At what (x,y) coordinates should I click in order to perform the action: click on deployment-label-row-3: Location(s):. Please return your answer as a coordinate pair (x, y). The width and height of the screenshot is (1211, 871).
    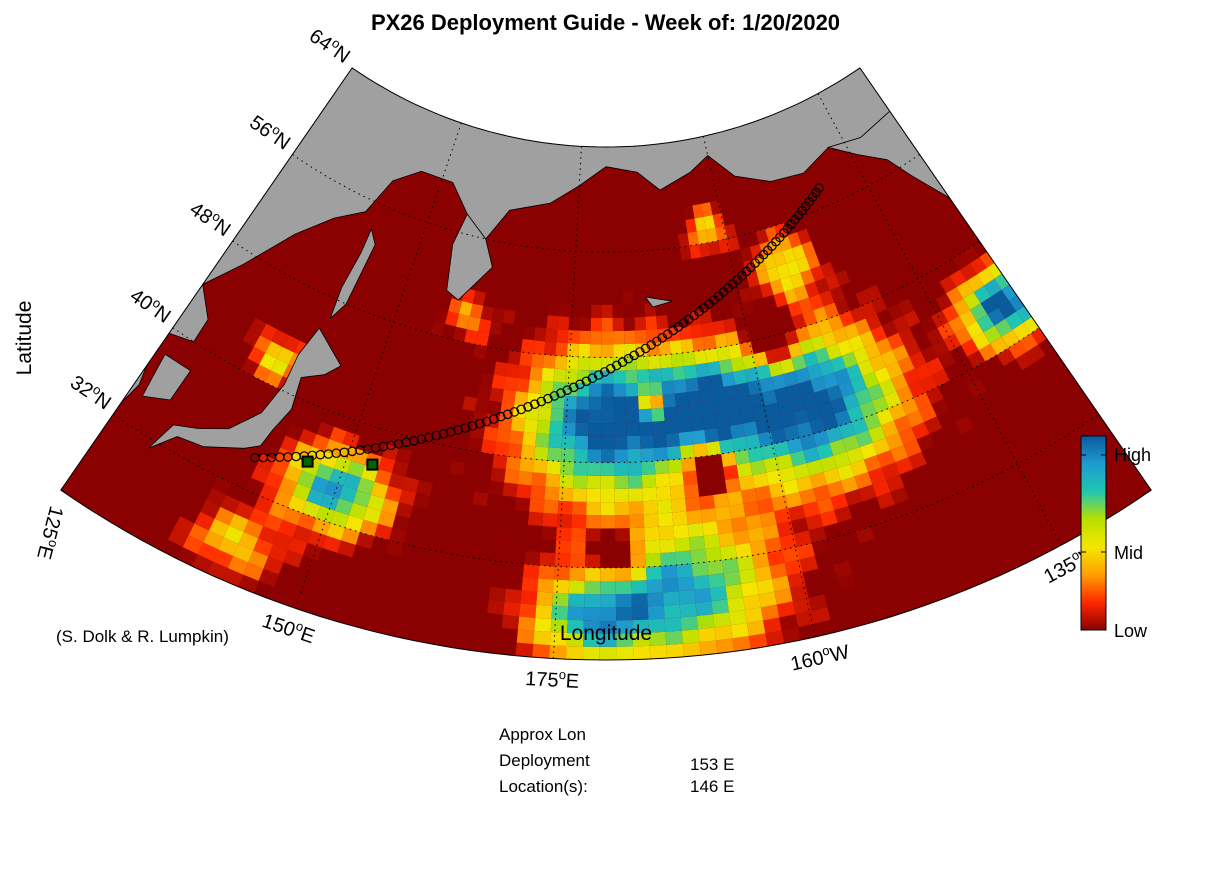
    Looking at the image, I should click on (543, 786).